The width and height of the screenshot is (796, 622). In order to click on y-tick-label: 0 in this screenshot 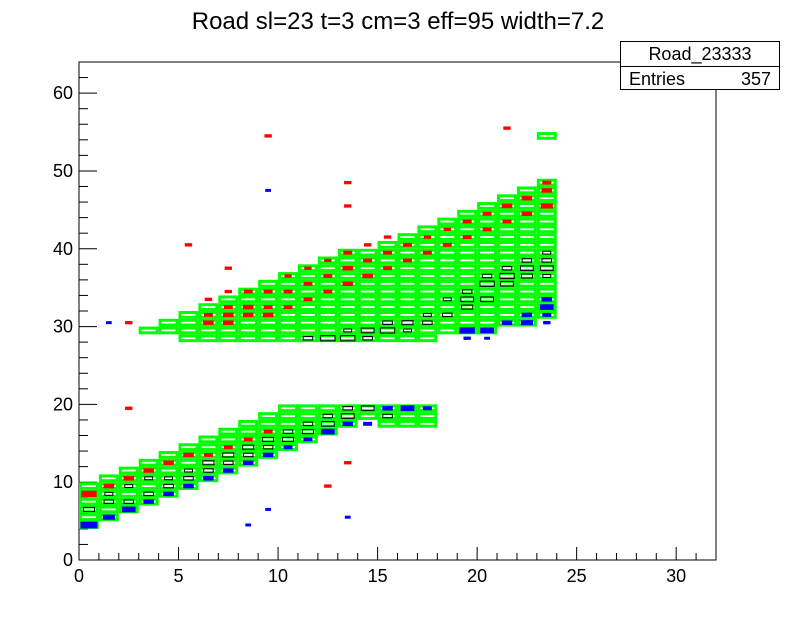, I will do `click(68, 560)`.